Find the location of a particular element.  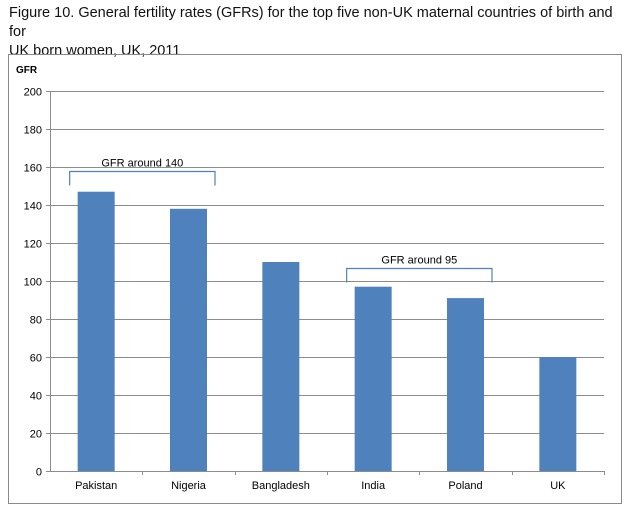

x-tick-label: UK is located at coordinates (558, 486).